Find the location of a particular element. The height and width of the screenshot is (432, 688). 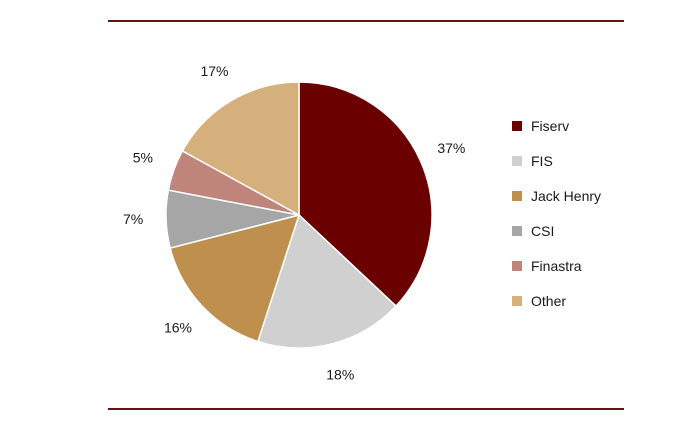

legend-item-jack-henry: Jack Henry is located at coordinates (556, 196).